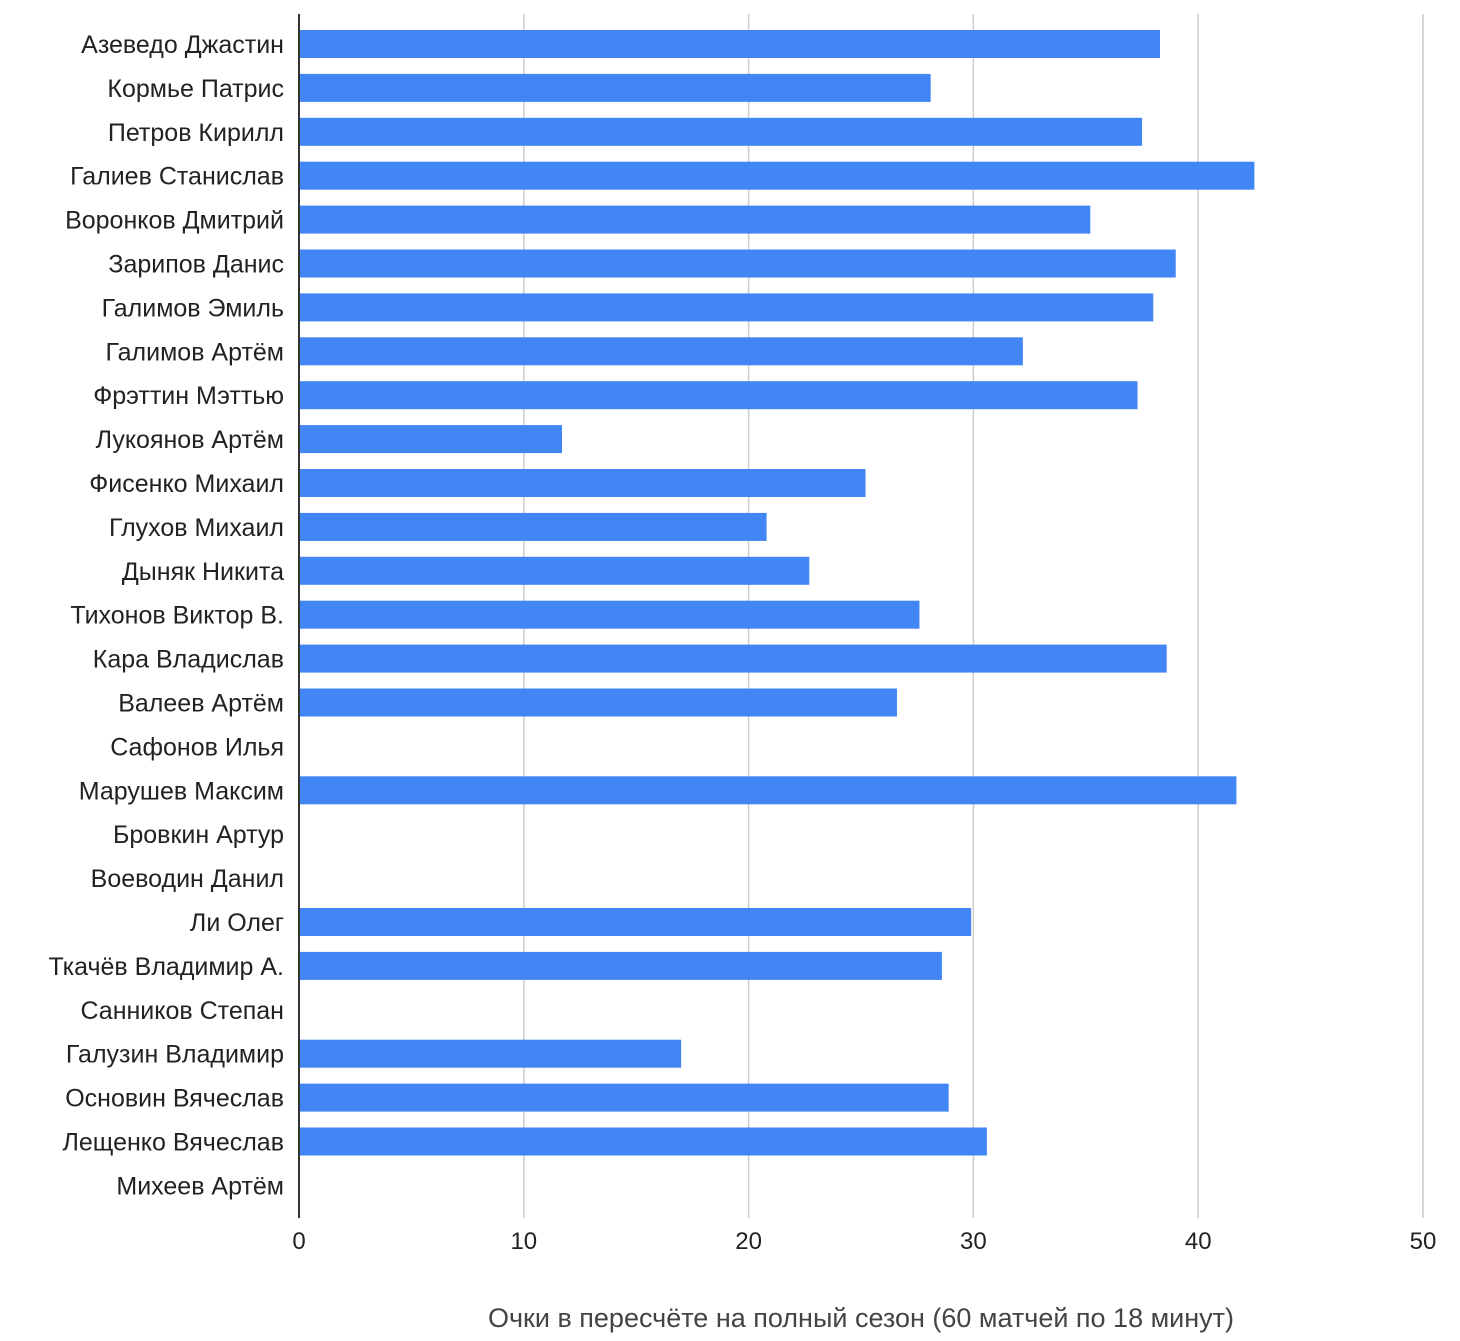  Describe the element at coordinates (237, 923) in the screenshot. I see `category-label: Ли Олег` at that location.